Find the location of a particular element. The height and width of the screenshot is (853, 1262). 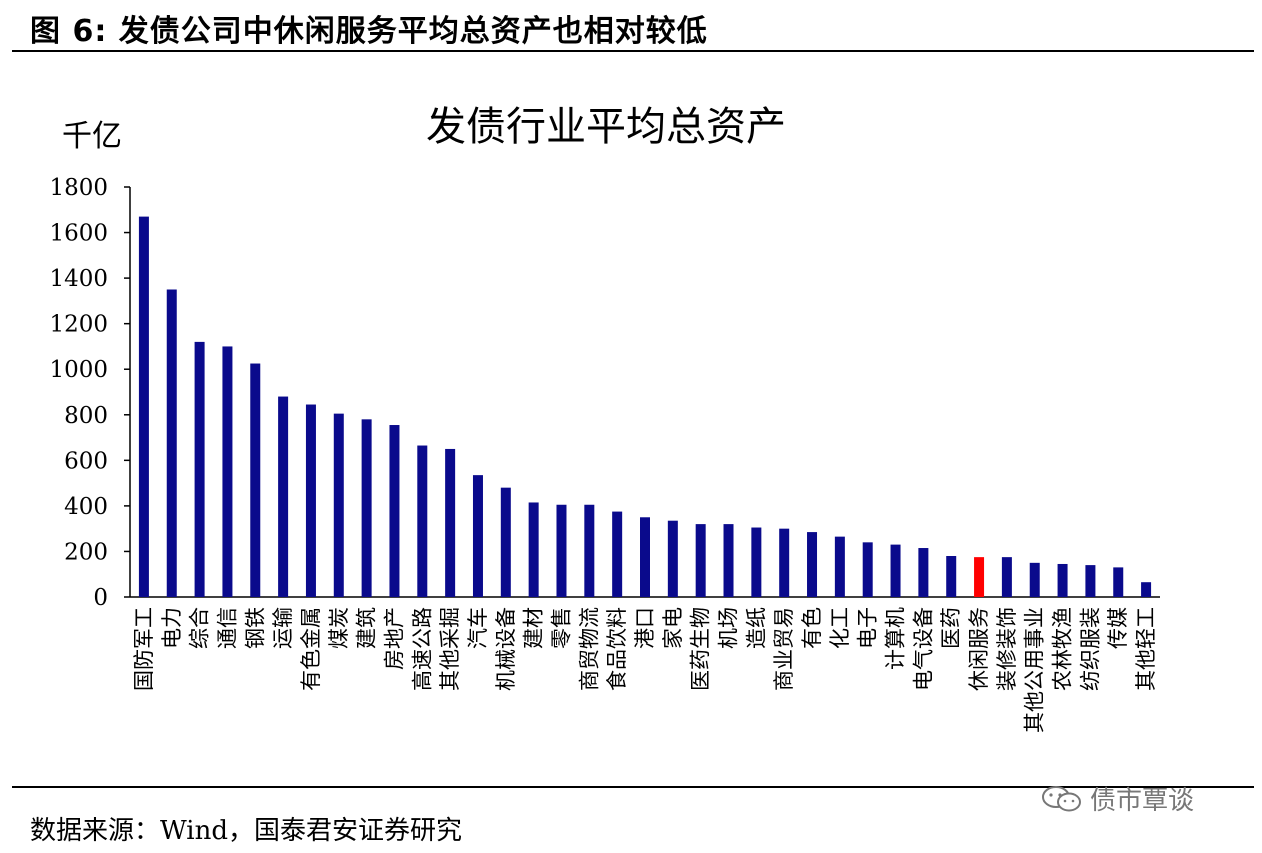

bar-计算机 is located at coordinates (895, 570).